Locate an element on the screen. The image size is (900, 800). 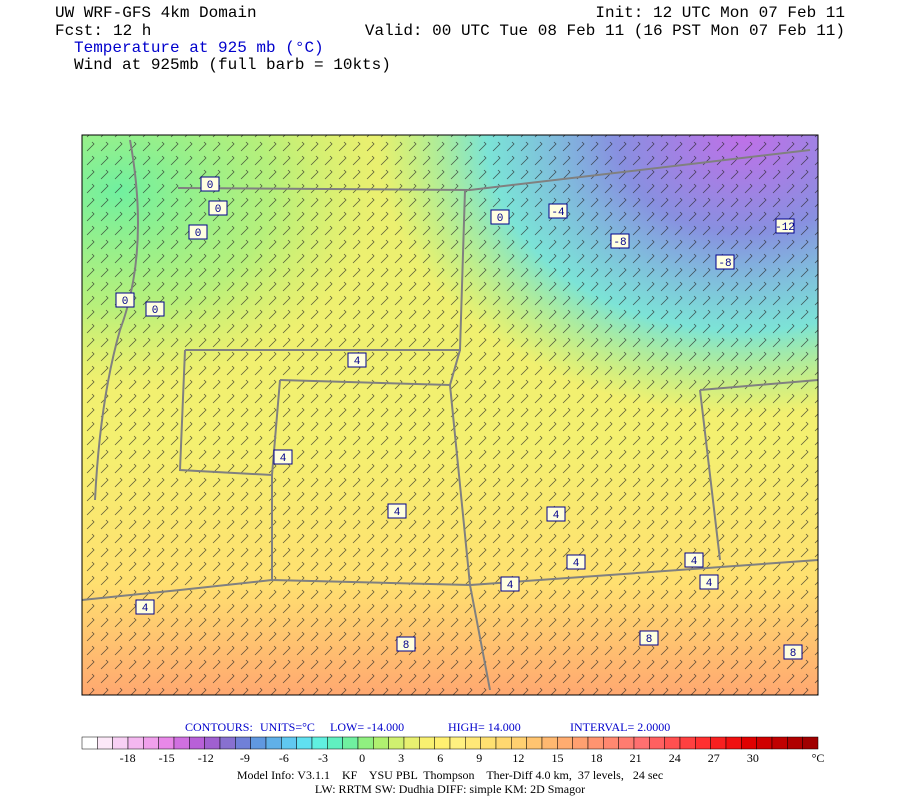
colorbar-tick-label: -18 is located at coordinates (128, 758).